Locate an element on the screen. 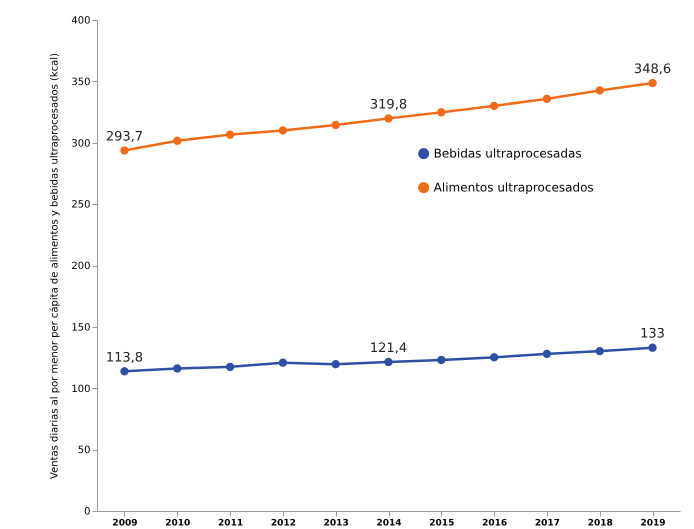 This screenshot has width=694, height=529. data-label: 113,8 is located at coordinates (125, 358).